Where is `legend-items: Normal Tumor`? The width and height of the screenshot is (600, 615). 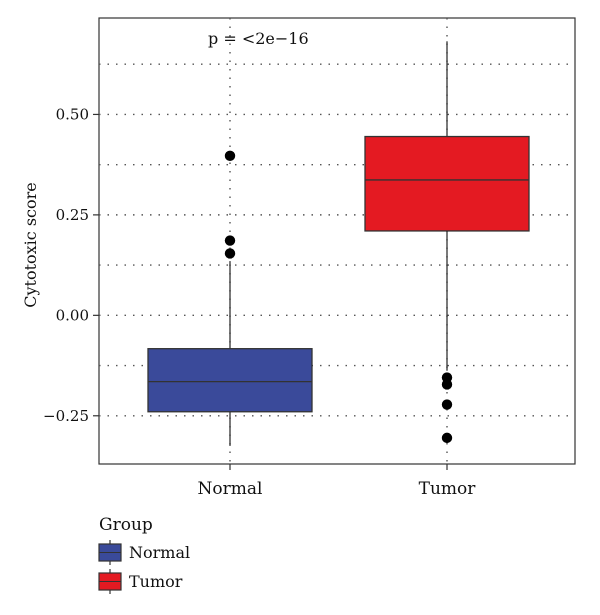 legend-items: Normal Tumor is located at coordinates (144, 567).